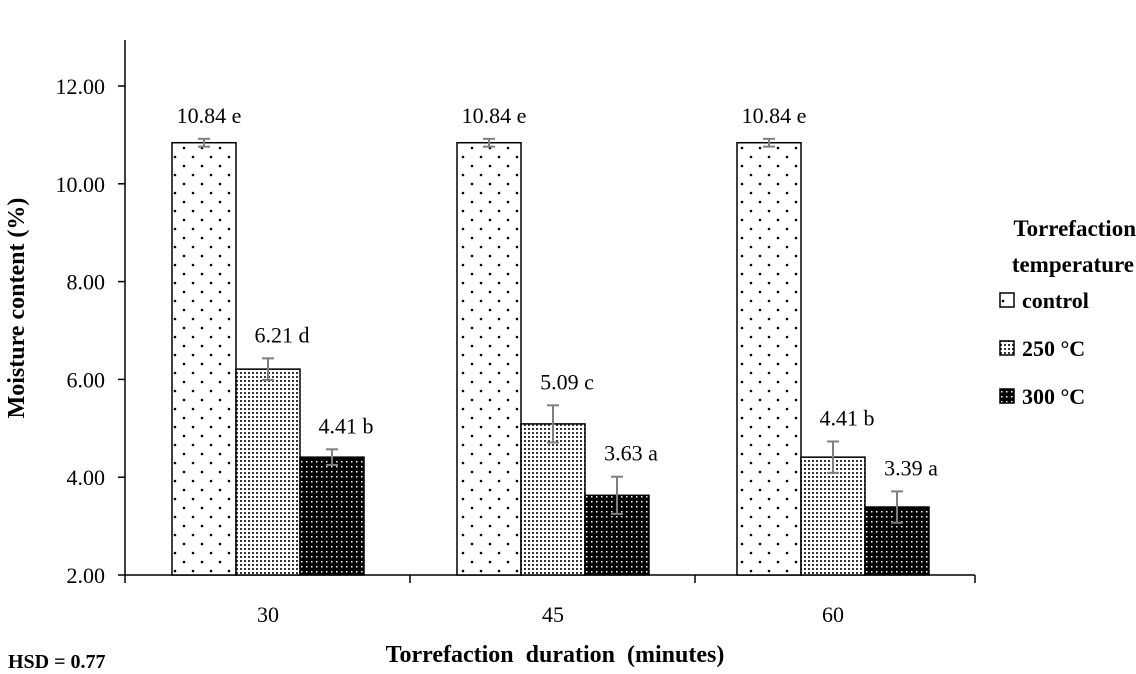 This screenshot has width=1136, height=674. Describe the element at coordinates (1053, 396) in the screenshot. I see `legend-label: 300 °C` at that location.